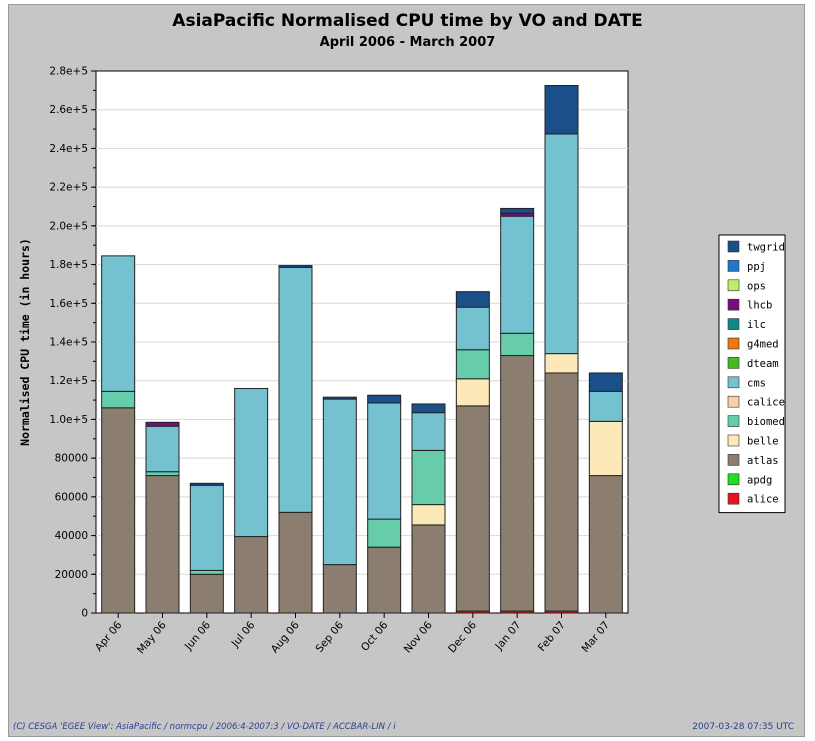 The image size is (815, 741). What do you see at coordinates (84, 614) in the screenshot?
I see `y-tick-label: 0` at bounding box center [84, 614].